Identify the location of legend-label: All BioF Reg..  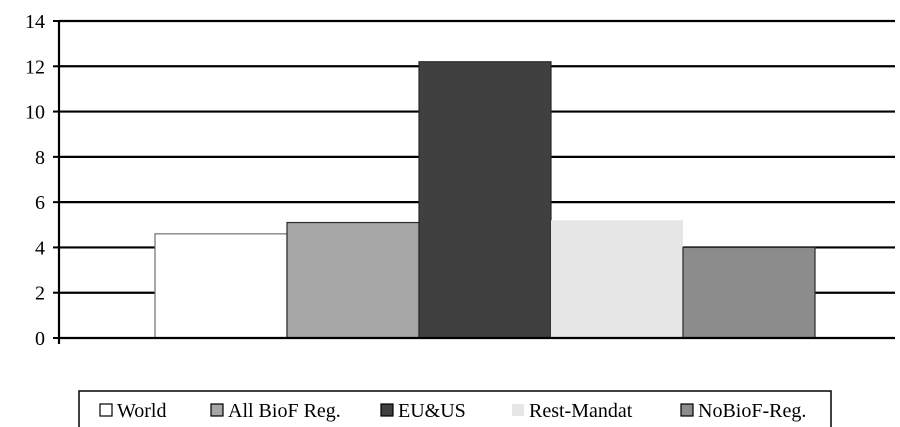
(284, 411).